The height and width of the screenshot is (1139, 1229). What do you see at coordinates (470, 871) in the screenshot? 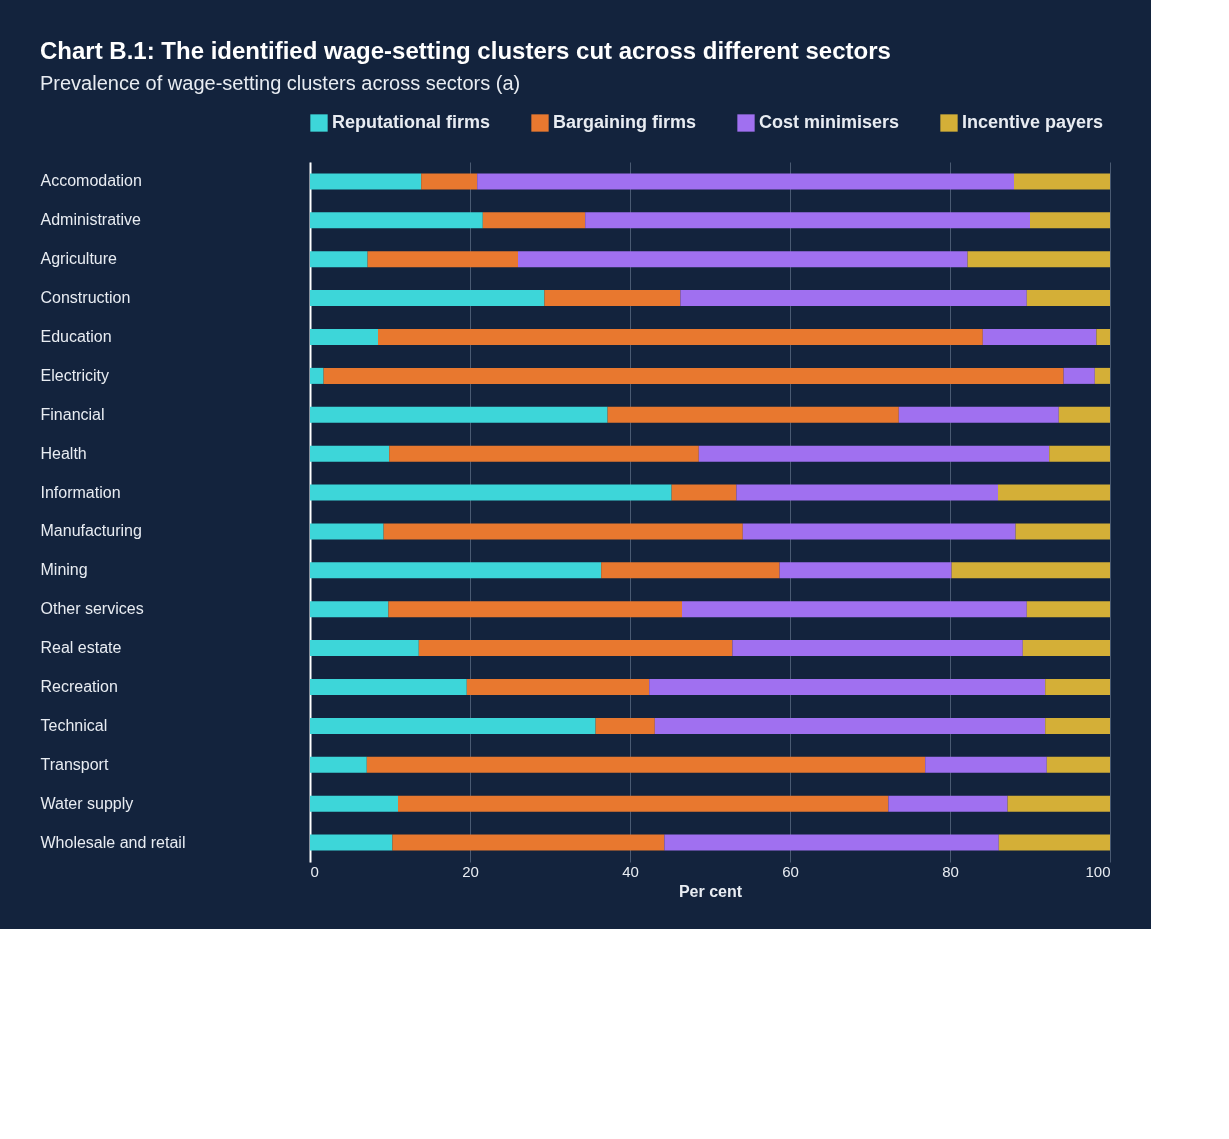
I see `x-tick-label: 20` at bounding box center [470, 871].